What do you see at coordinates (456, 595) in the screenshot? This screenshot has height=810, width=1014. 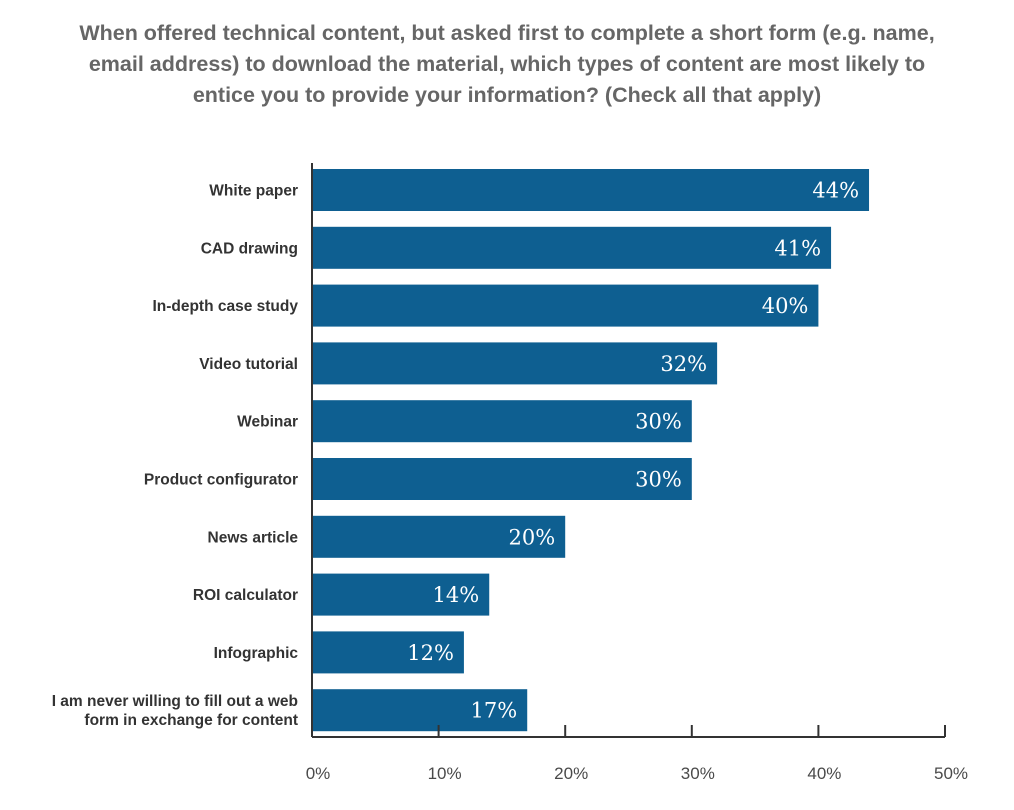 I see `bar-value-label: 14%` at bounding box center [456, 595].